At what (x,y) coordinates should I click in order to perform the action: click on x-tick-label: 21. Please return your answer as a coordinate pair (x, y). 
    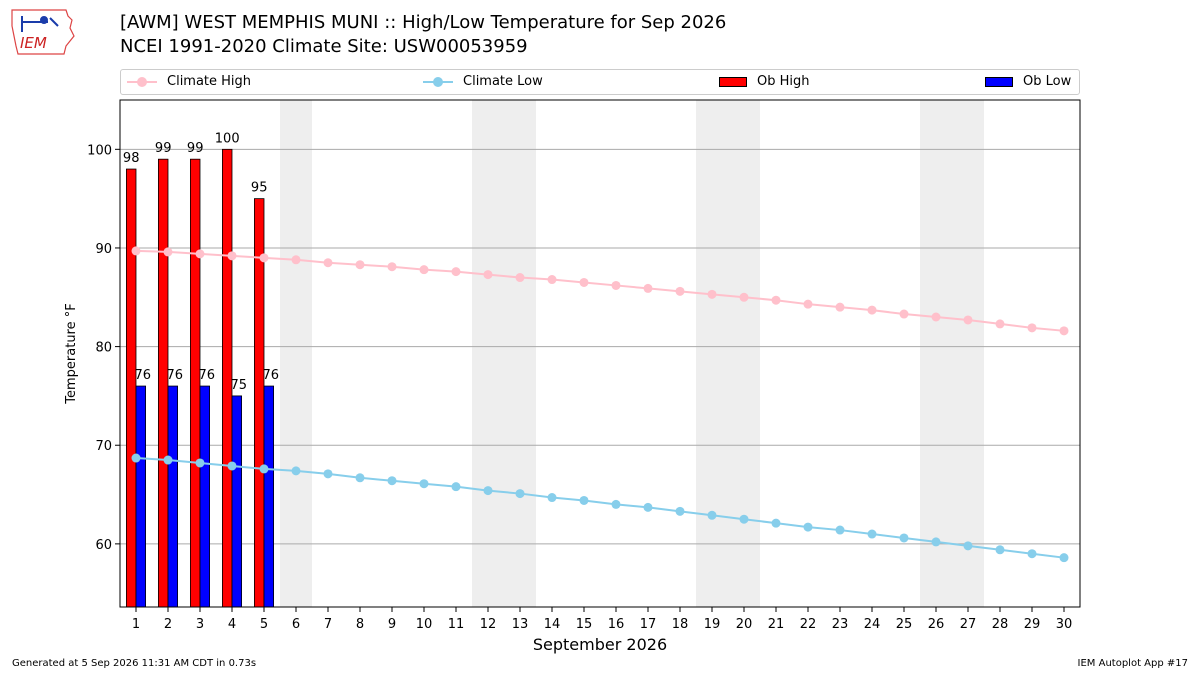
    Looking at the image, I should click on (776, 624).